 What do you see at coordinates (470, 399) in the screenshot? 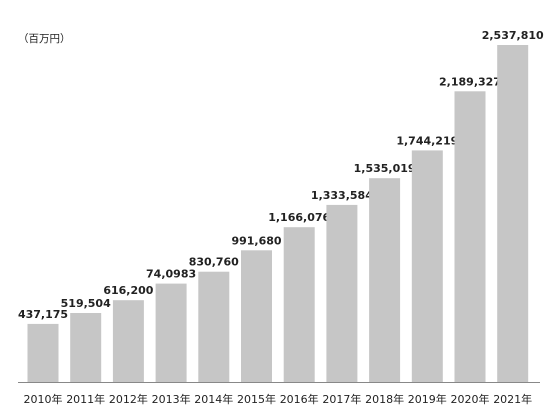
I see `x-tick-label: 2020年` at bounding box center [470, 399].